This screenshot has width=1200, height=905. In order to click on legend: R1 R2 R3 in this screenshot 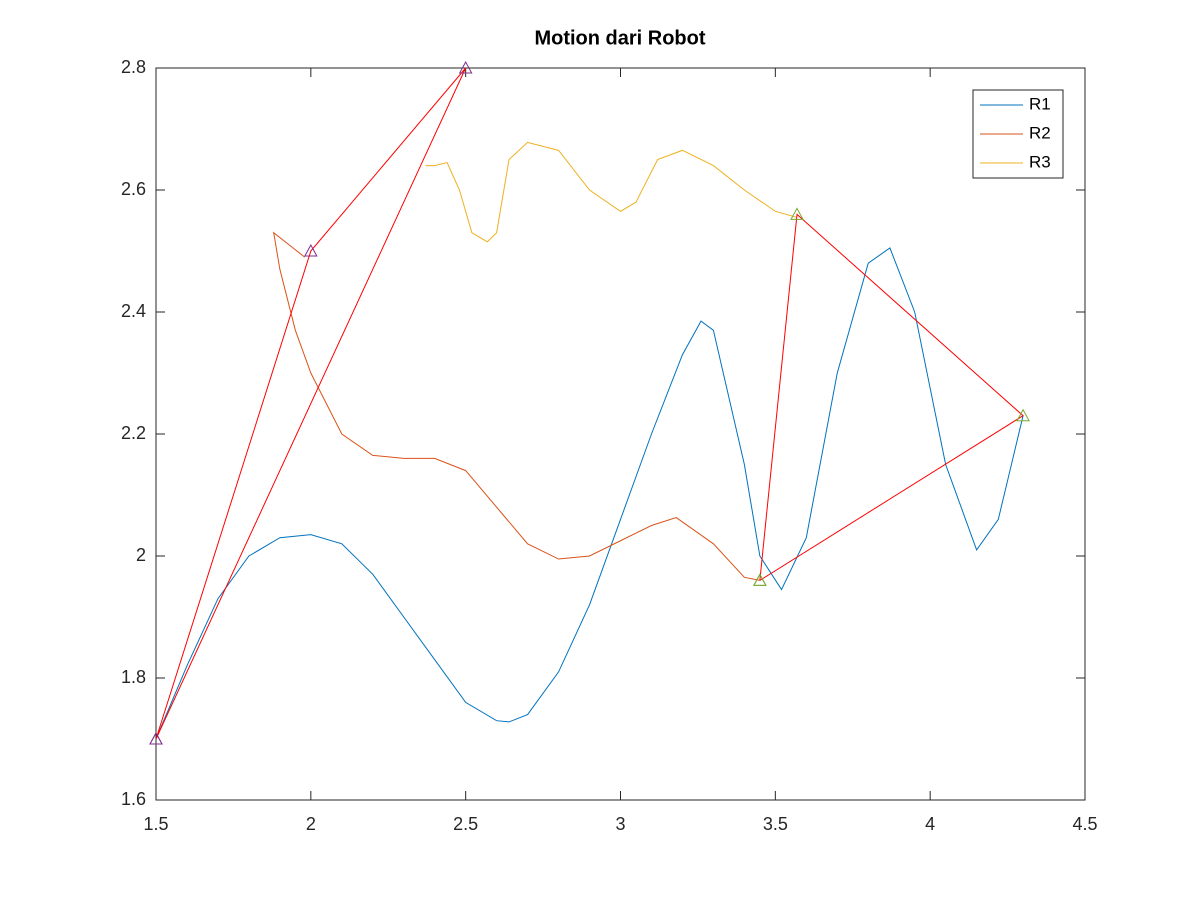, I will do `click(1018, 134)`.